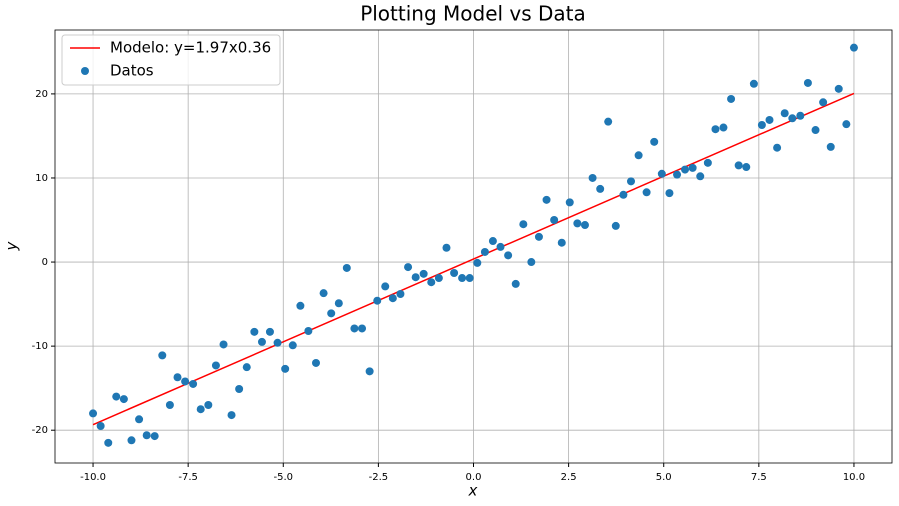 Image resolution: width=899 pixels, height=506 pixels. What do you see at coordinates (40, 430) in the screenshot?
I see `y-tick-label: -20` at bounding box center [40, 430].